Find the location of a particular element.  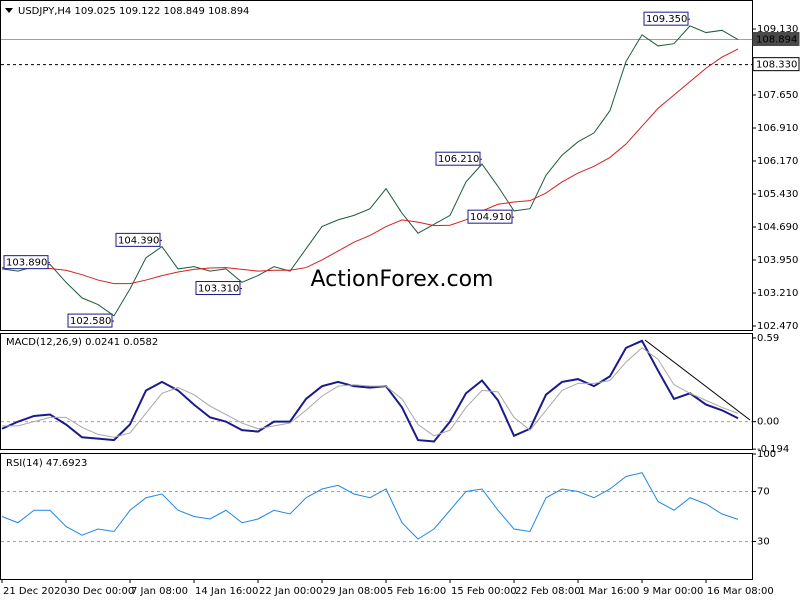

annotation-label: 102.580 is located at coordinates (90, 321).